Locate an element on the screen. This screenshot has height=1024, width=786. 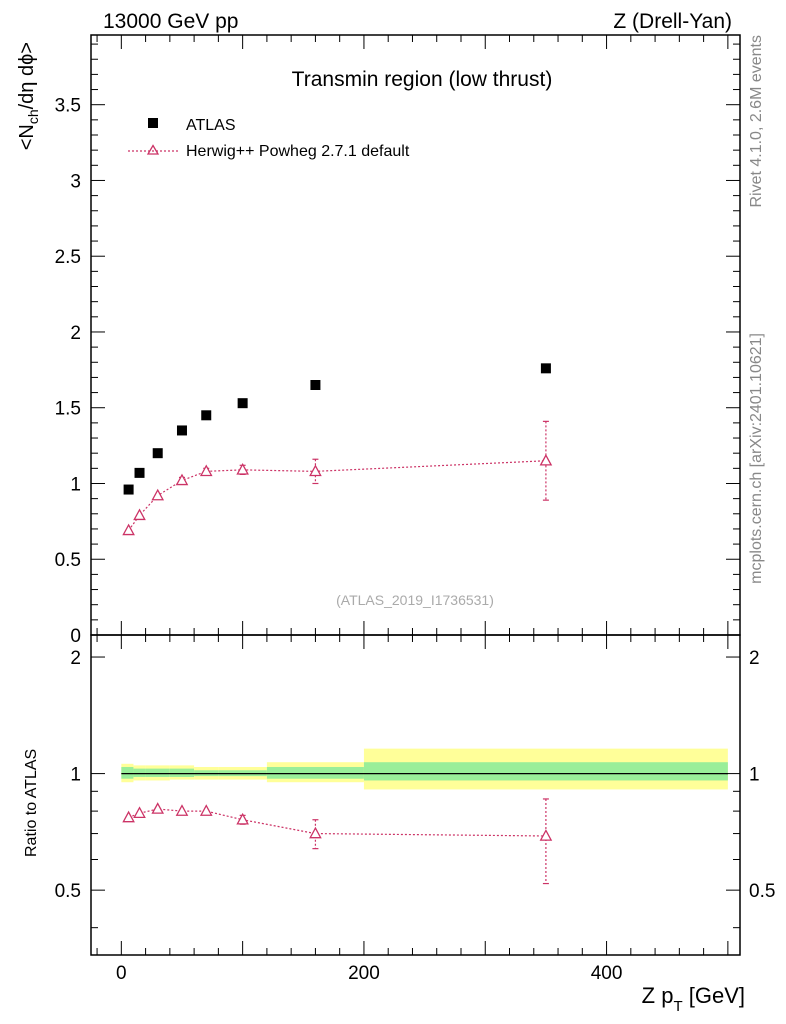
x-axis-label: Z pT [GeV] is located at coordinates (693, 999).